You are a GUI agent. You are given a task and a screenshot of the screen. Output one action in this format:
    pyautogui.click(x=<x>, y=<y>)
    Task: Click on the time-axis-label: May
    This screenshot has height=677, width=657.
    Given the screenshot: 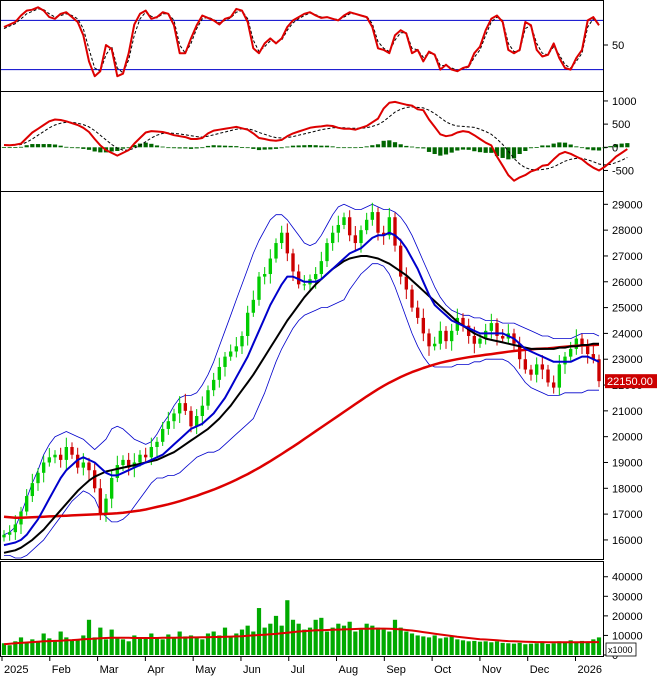 What is the action you would take?
    pyautogui.click(x=205, y=670)
    